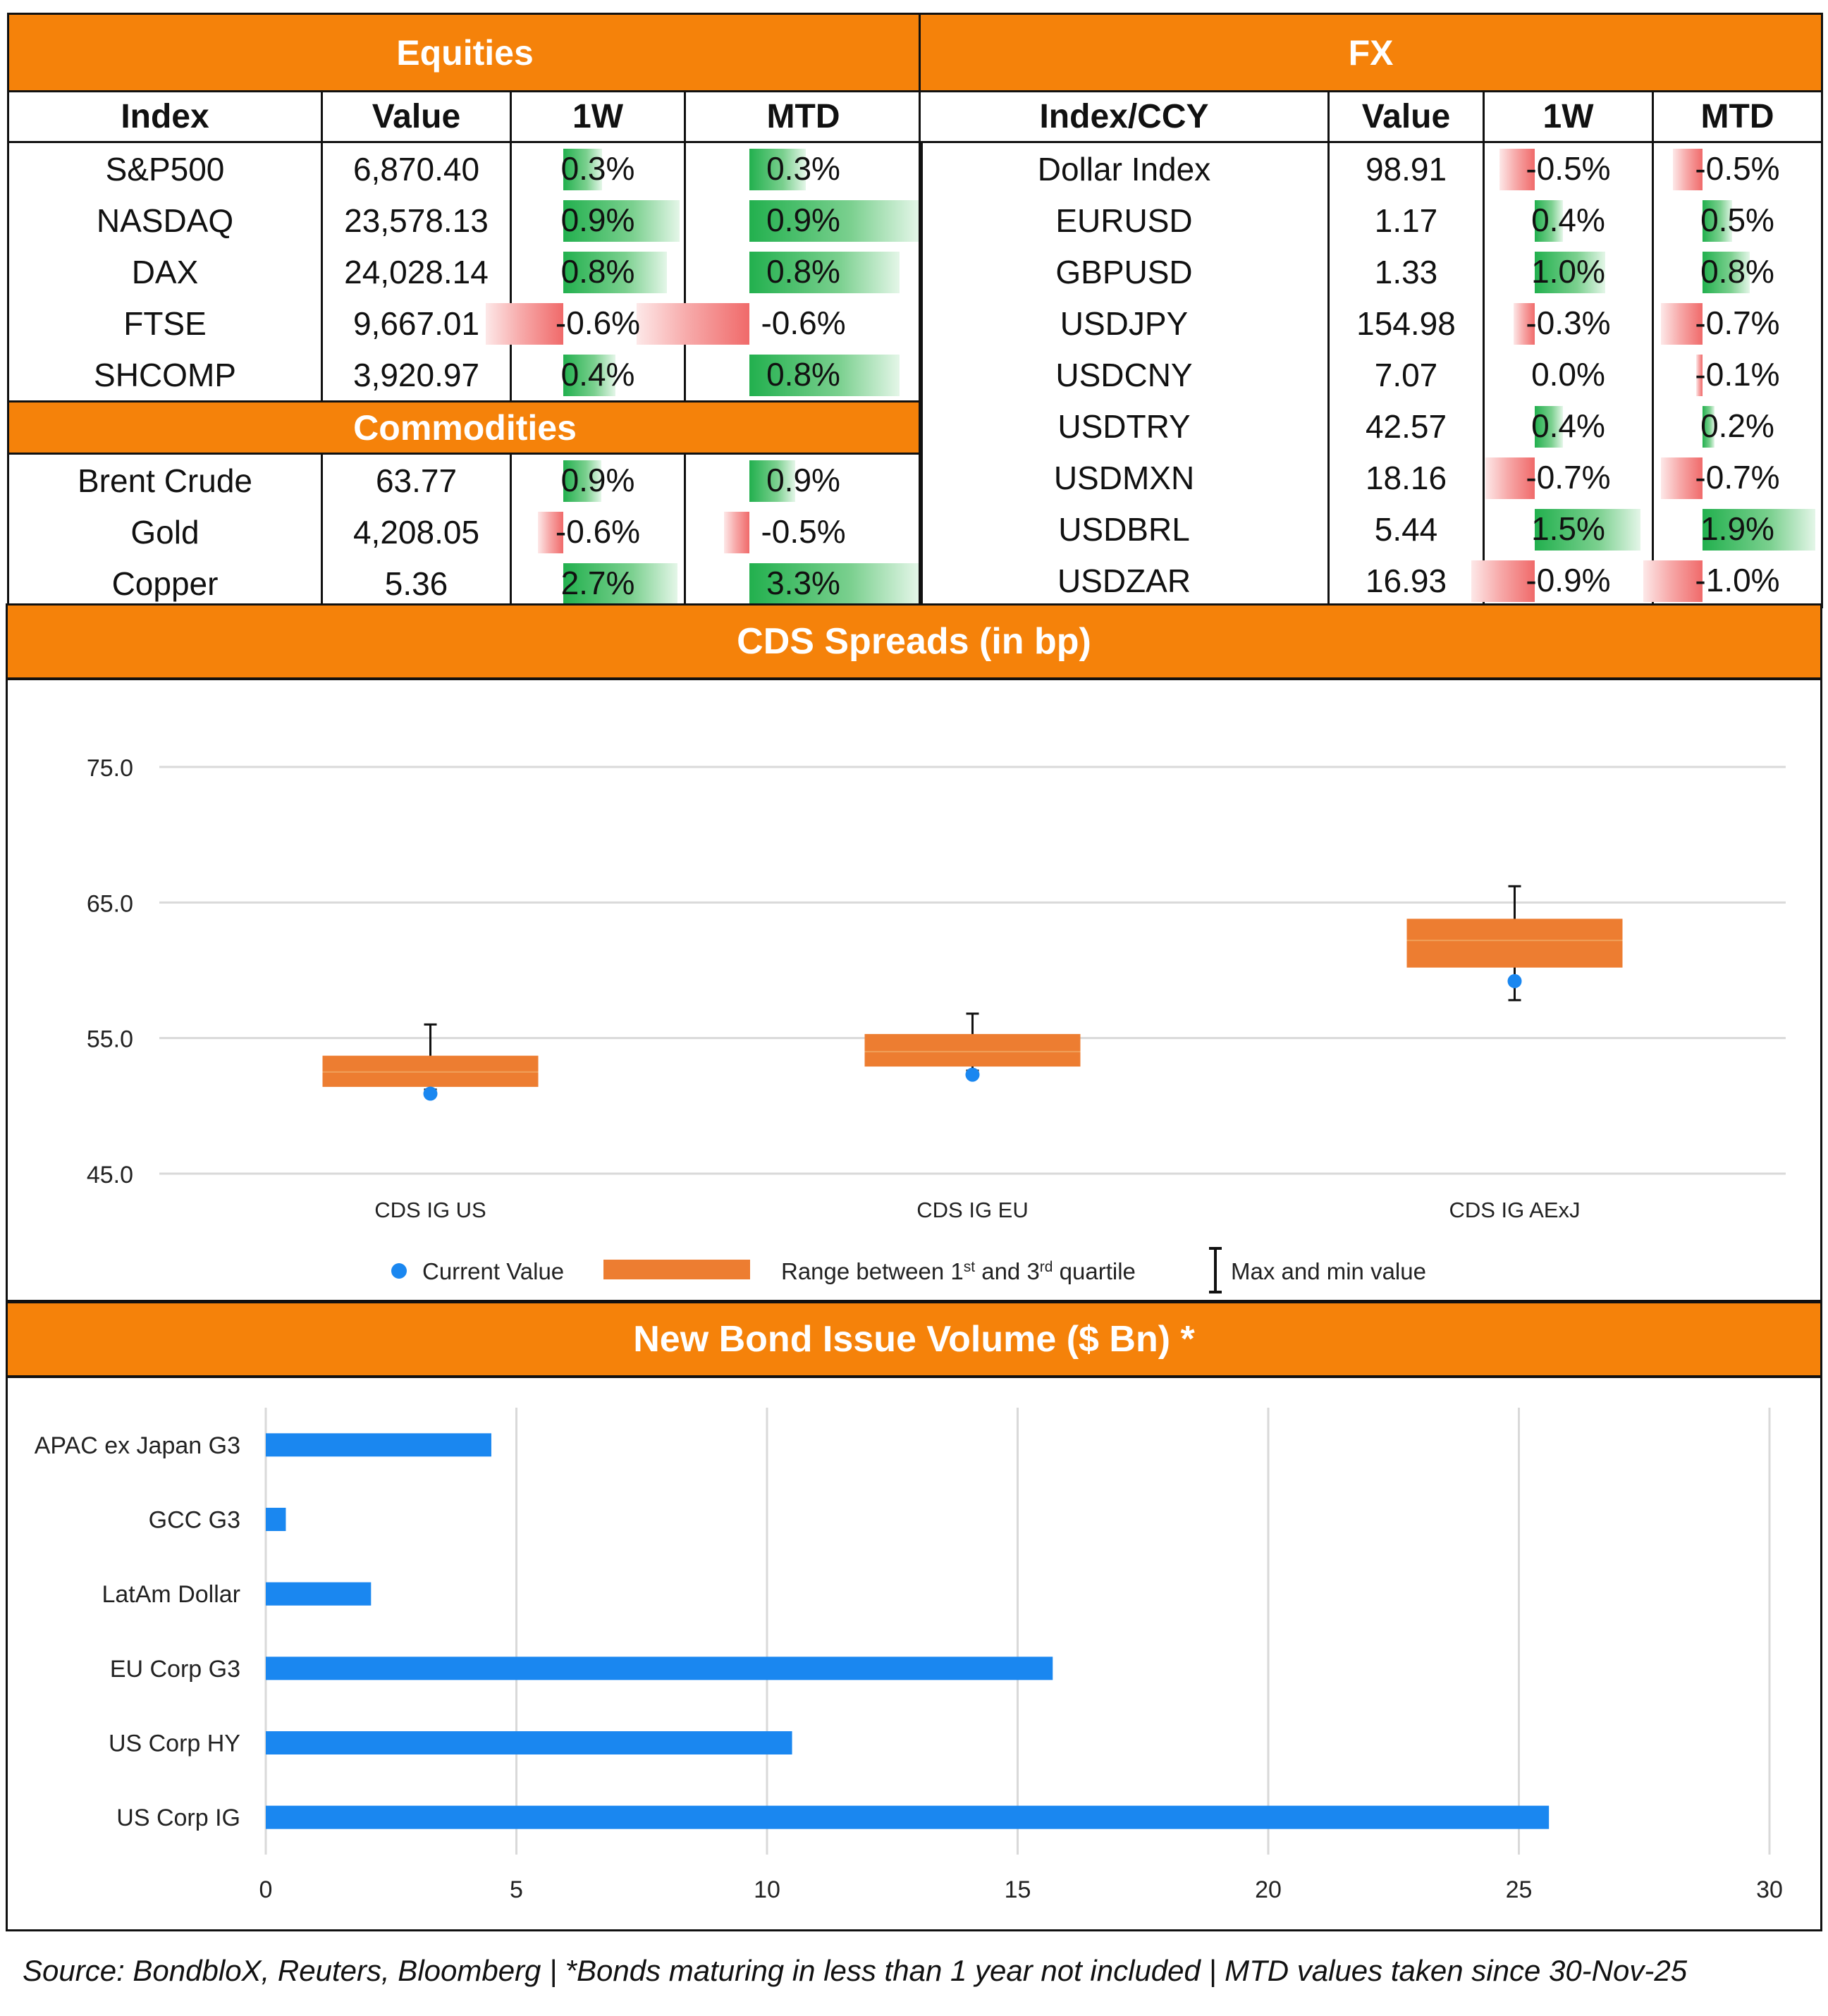 The height and width of the screenshot is (2016, 1828). I want to click on pct-value: 3.3%, so click(803, 583).